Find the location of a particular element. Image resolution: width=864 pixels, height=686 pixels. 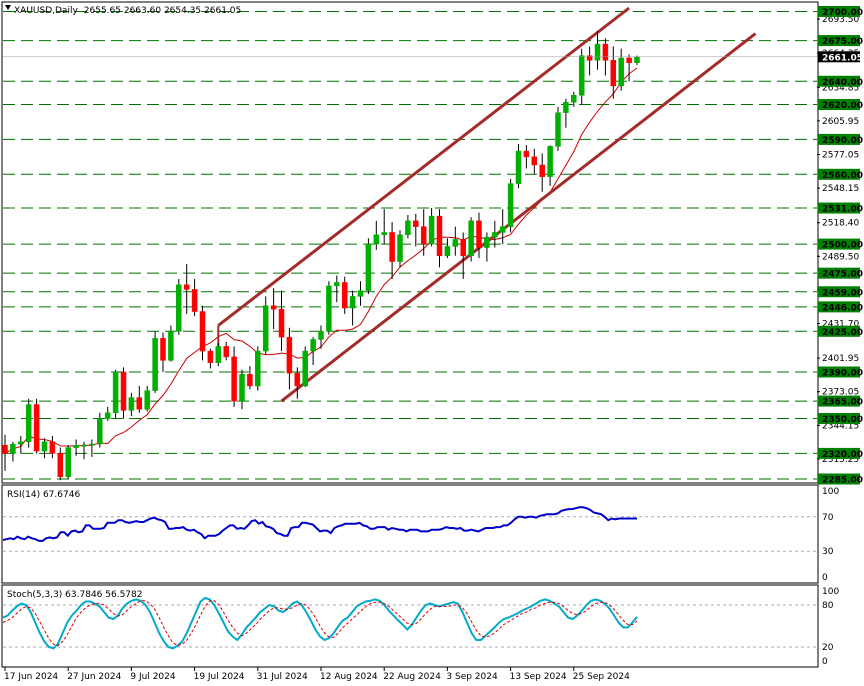

price-tick-label: 2344.15 is located at coordinates (840, 426).